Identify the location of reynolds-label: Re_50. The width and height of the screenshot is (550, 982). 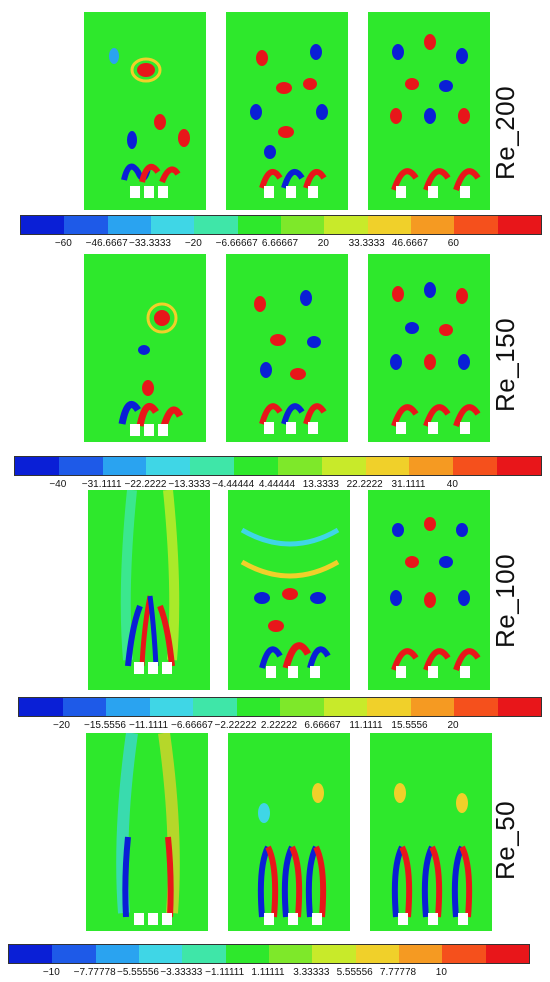
(505, 840).